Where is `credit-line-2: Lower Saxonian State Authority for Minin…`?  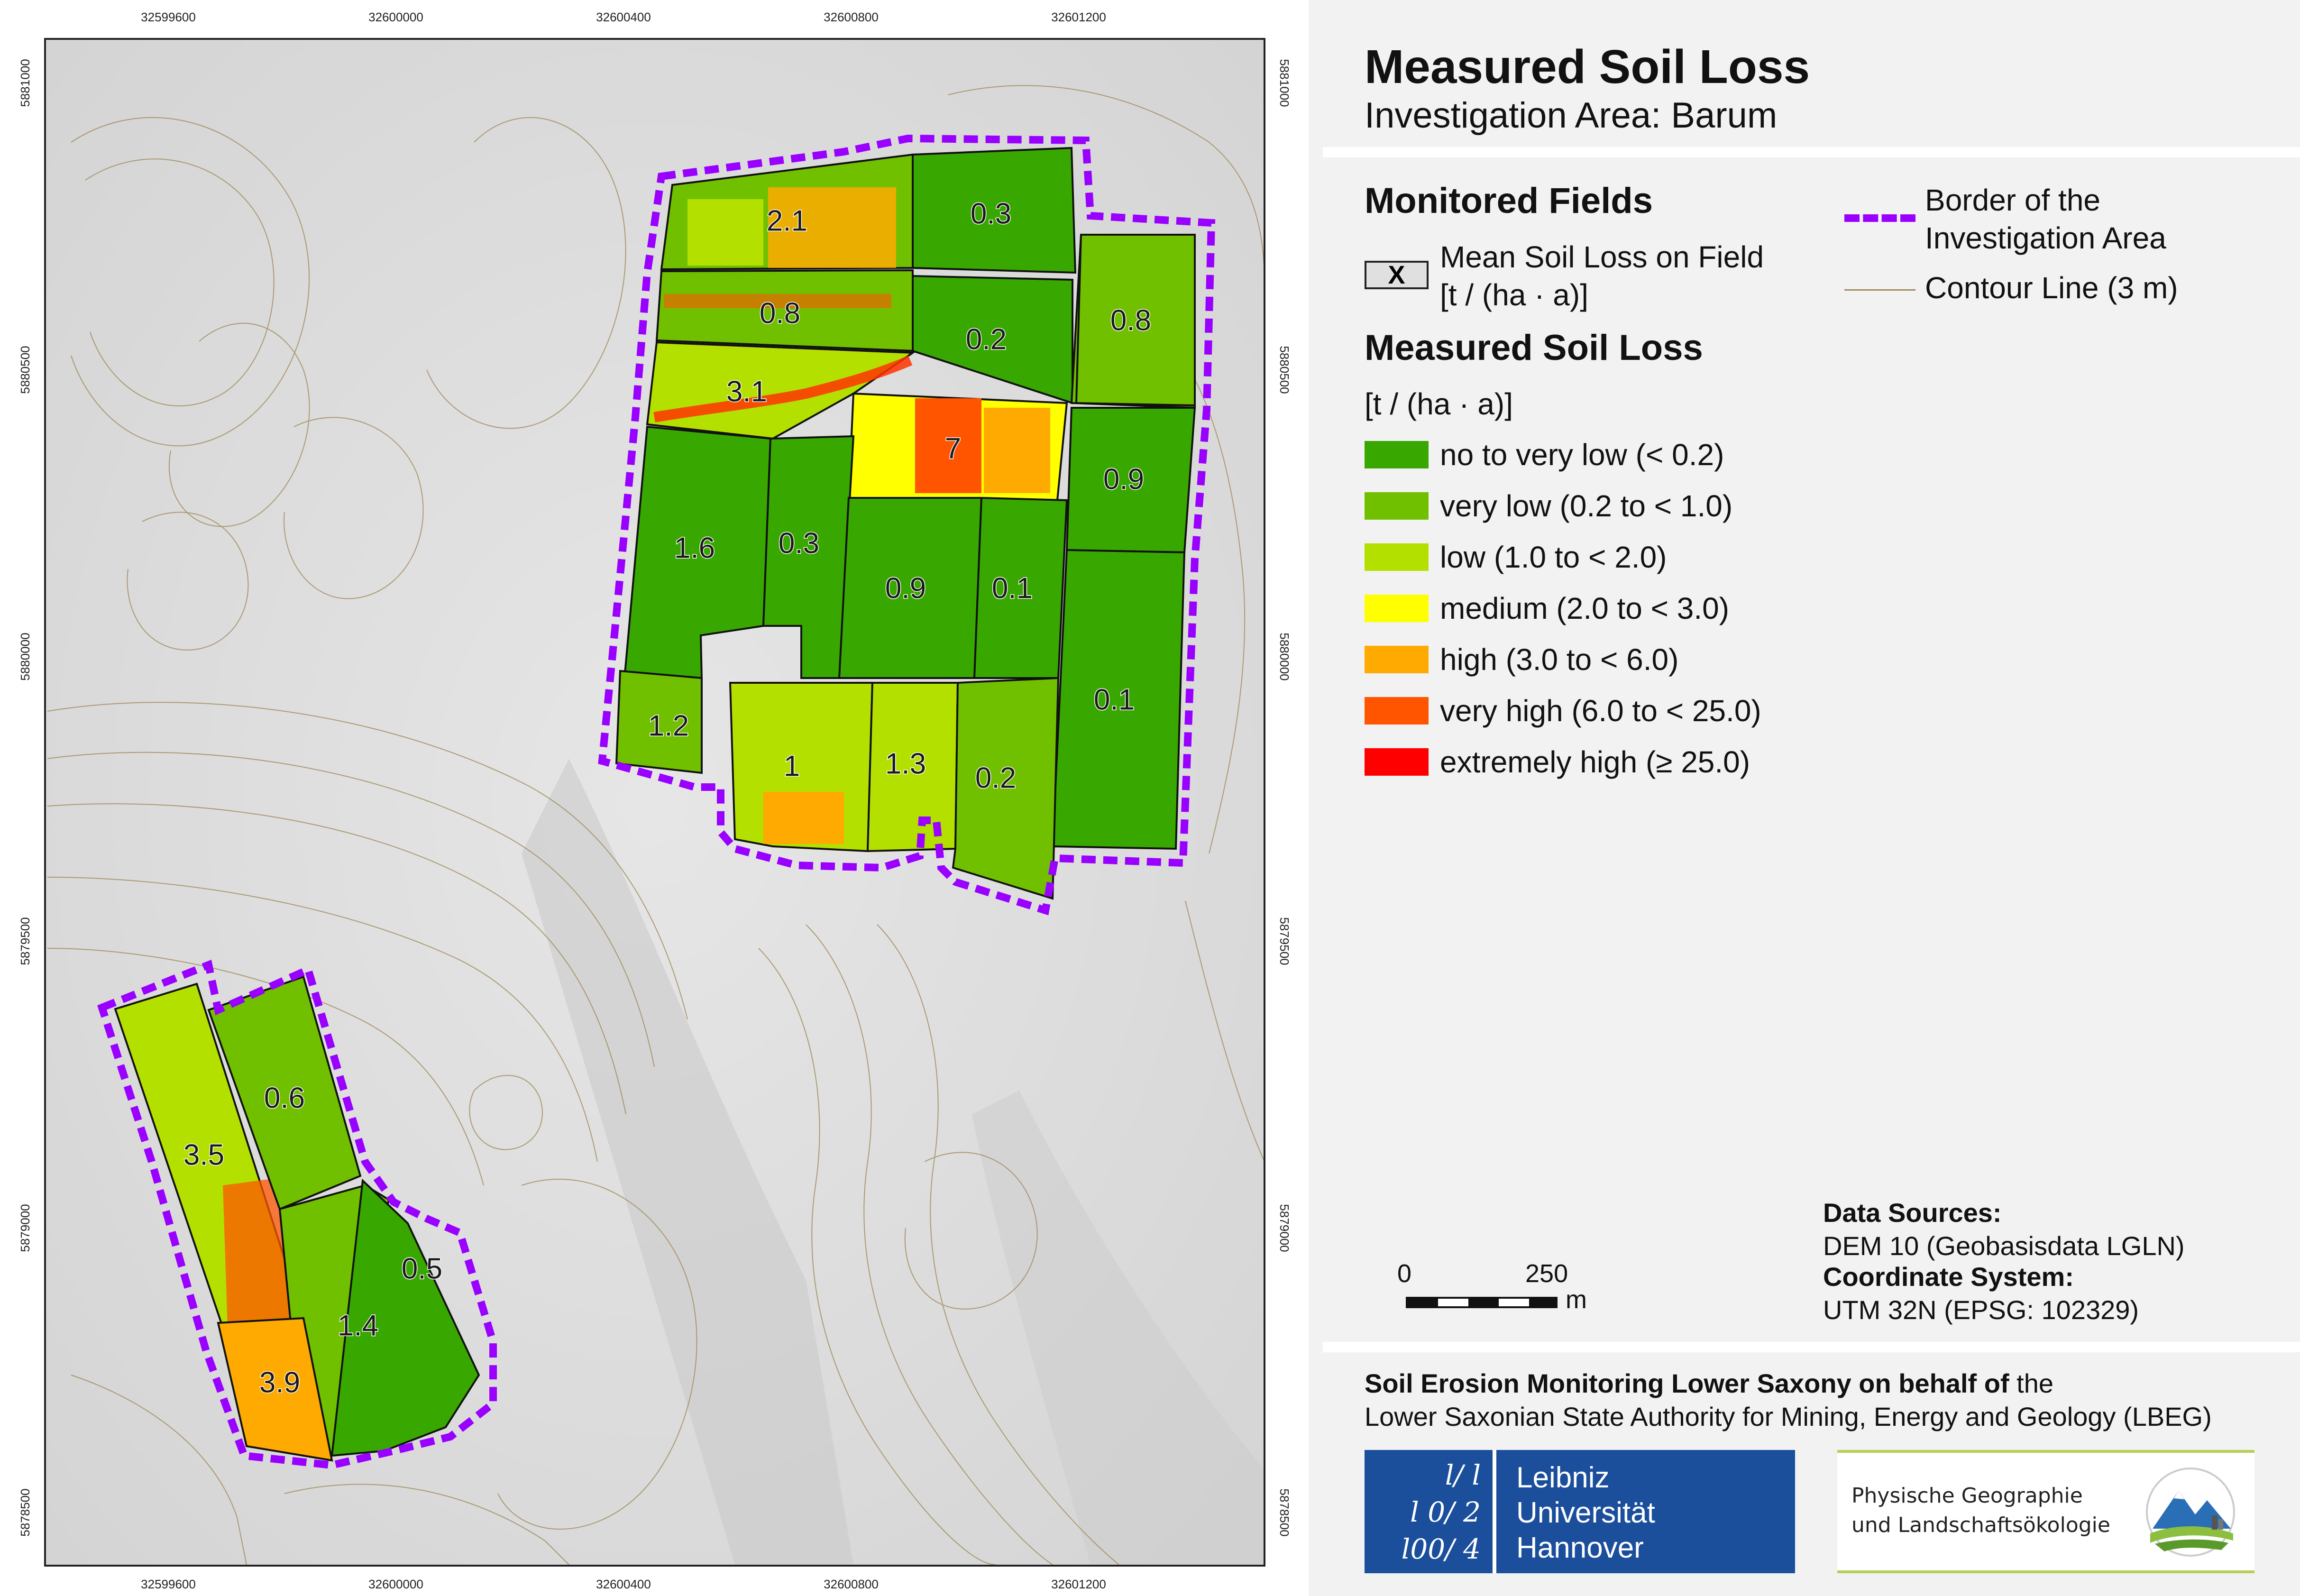 credit-line-2: Lower Saxonian State Authority for Minin… is located at coordinates (1788, 1416).